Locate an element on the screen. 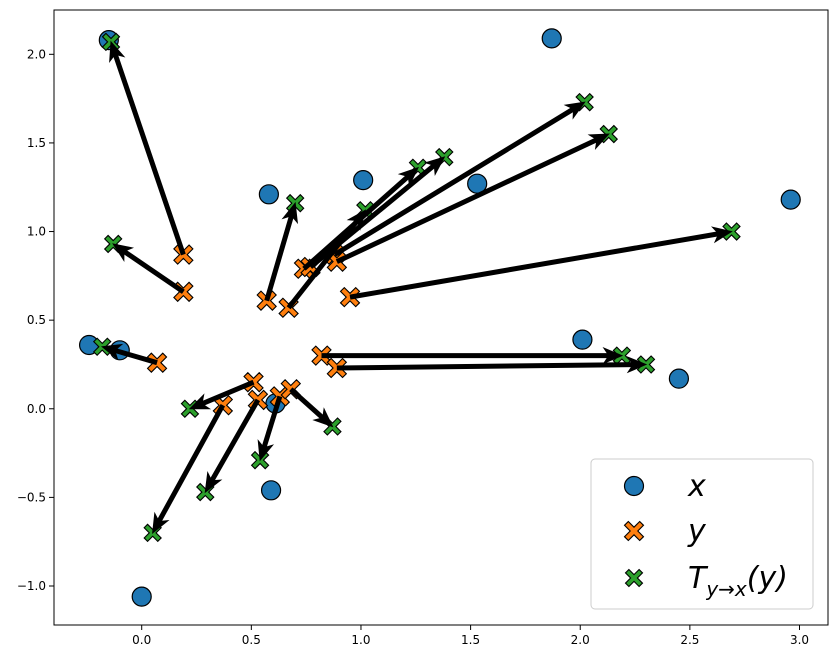  x-tick-label: 1.5 is located at coordinates (470, 640).